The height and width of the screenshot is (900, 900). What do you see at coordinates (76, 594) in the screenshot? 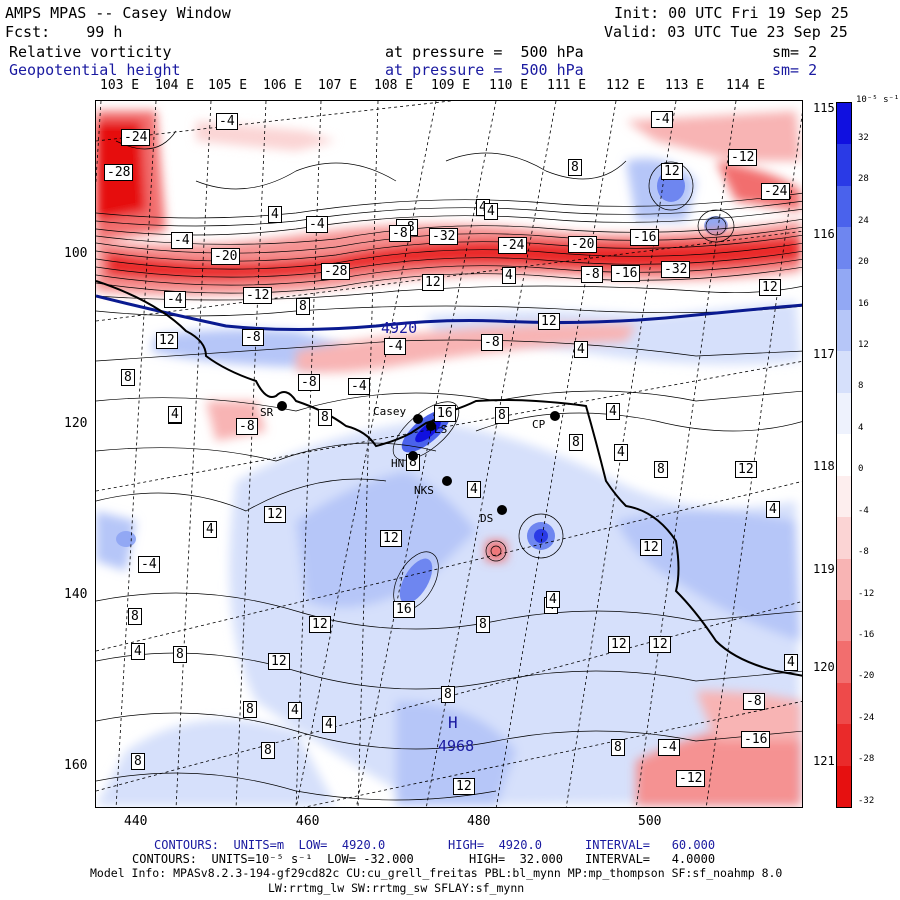
I see `y-tick: 140` at bounding box center [76, 594].